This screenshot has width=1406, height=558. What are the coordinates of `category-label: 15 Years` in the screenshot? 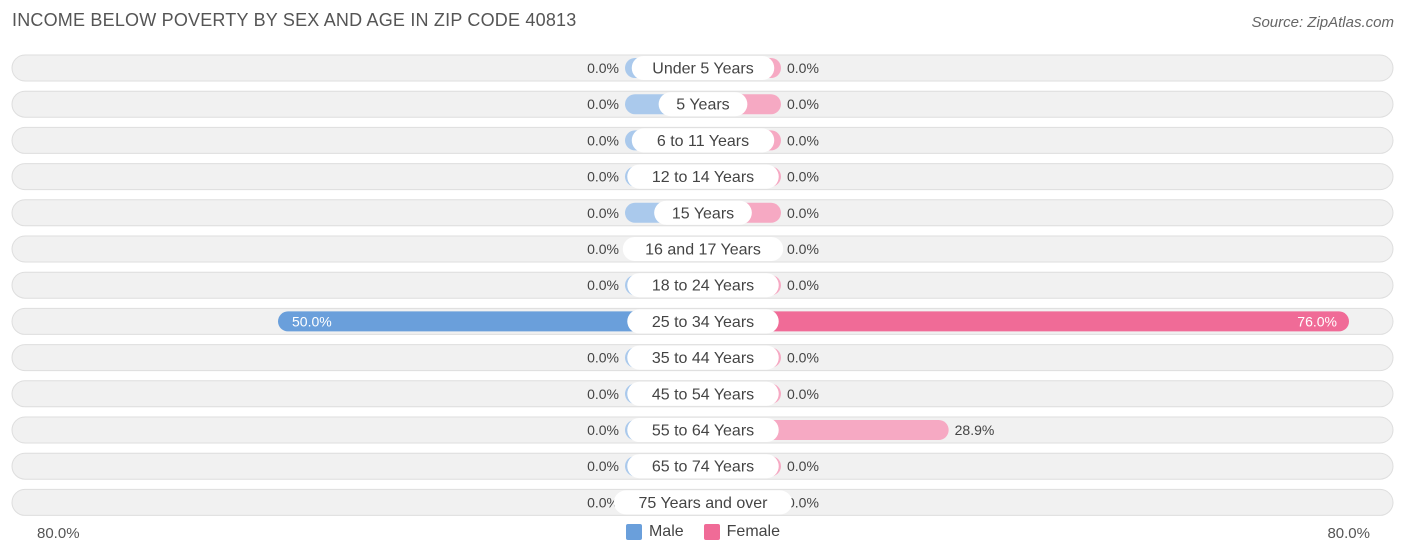 It's located at (703, 213).